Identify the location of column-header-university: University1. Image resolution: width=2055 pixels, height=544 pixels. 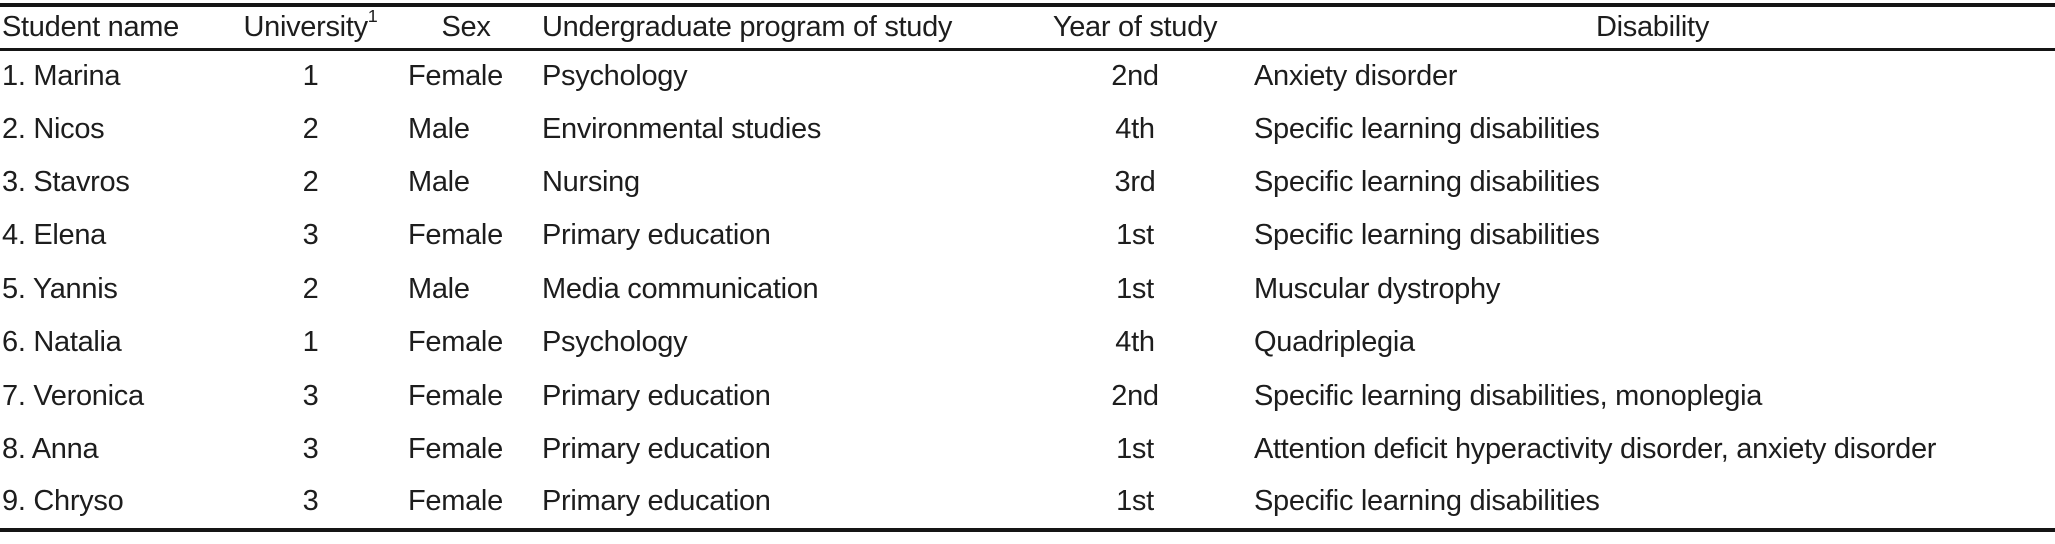
(310, 27).